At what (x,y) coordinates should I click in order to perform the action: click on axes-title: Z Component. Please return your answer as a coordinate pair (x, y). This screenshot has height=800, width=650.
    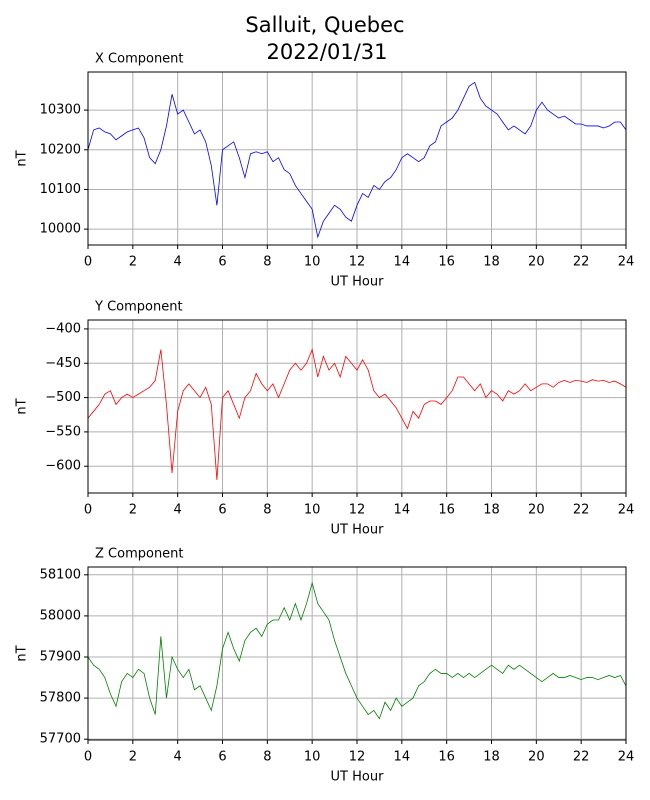
    Looking at the image, I should click on (139, 554).